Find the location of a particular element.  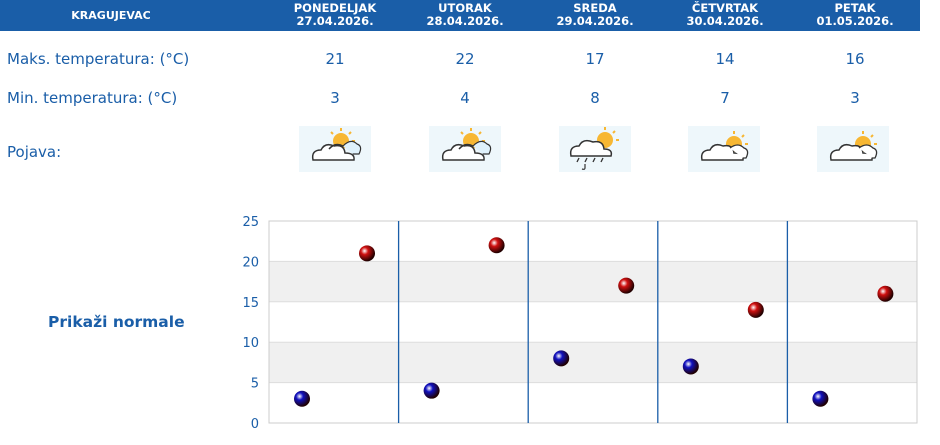

day-date: 28.04.2026. is located at coordinates (465, 21).